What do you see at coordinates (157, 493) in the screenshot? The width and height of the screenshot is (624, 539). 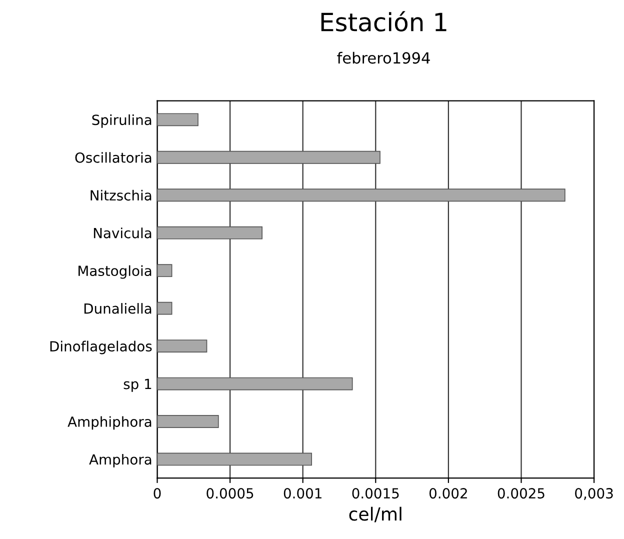 I see `x-tick-label: 0` at bounding box center [157, 493].